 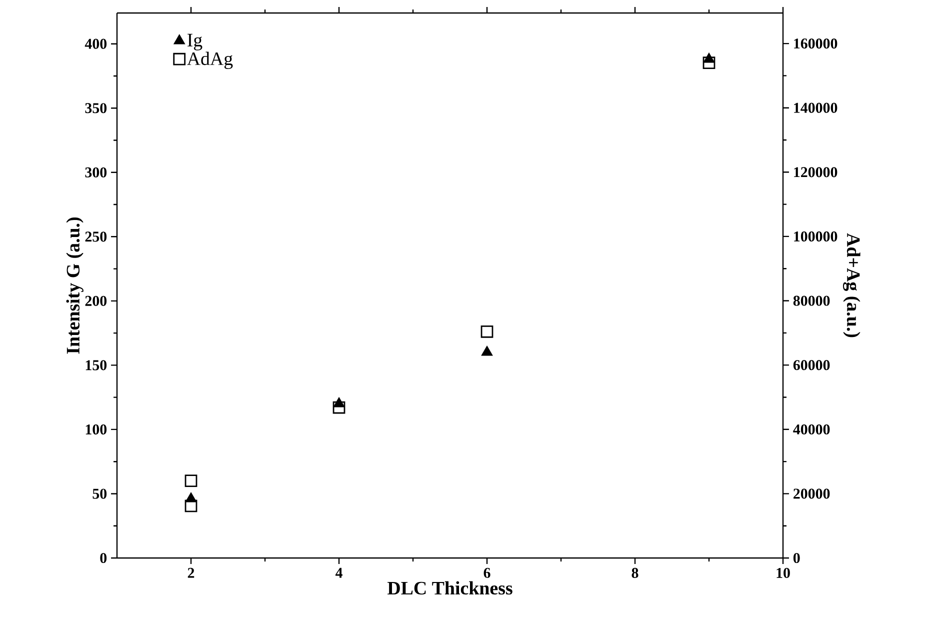 I want to click on y2-tick-label: 80000, so click(x=811, y=301).